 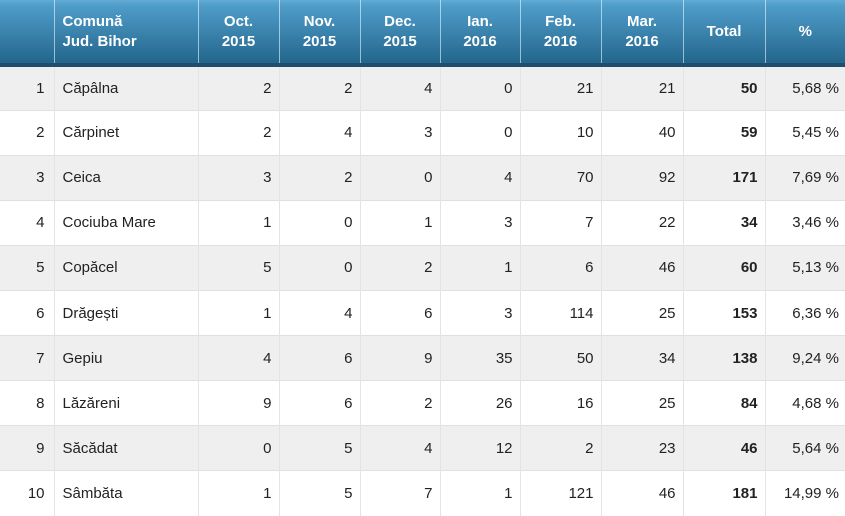 I want to click on column-header-dec-2015: Dec. 2015, so click(x=399, y=33).